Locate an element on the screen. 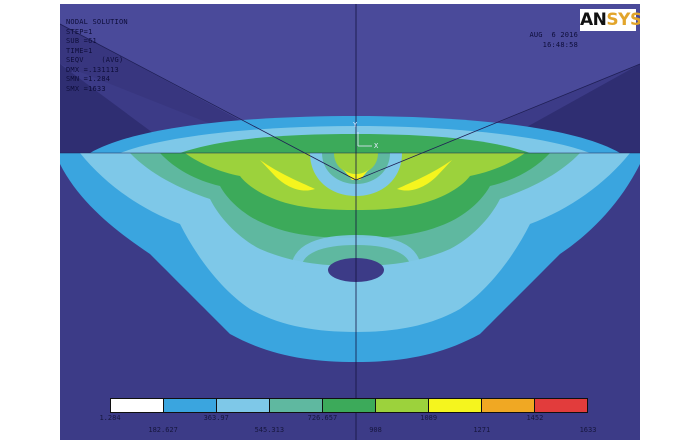  legend-label-upper-1: 363.97 is located at coordinates (216, 418).